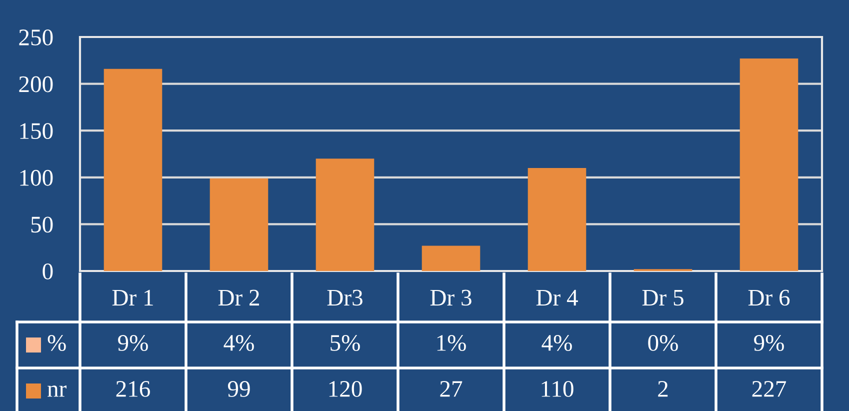 The height and width of the screenshot is (411, 849). I want to click on legend-label: nr, so click(57, 391).